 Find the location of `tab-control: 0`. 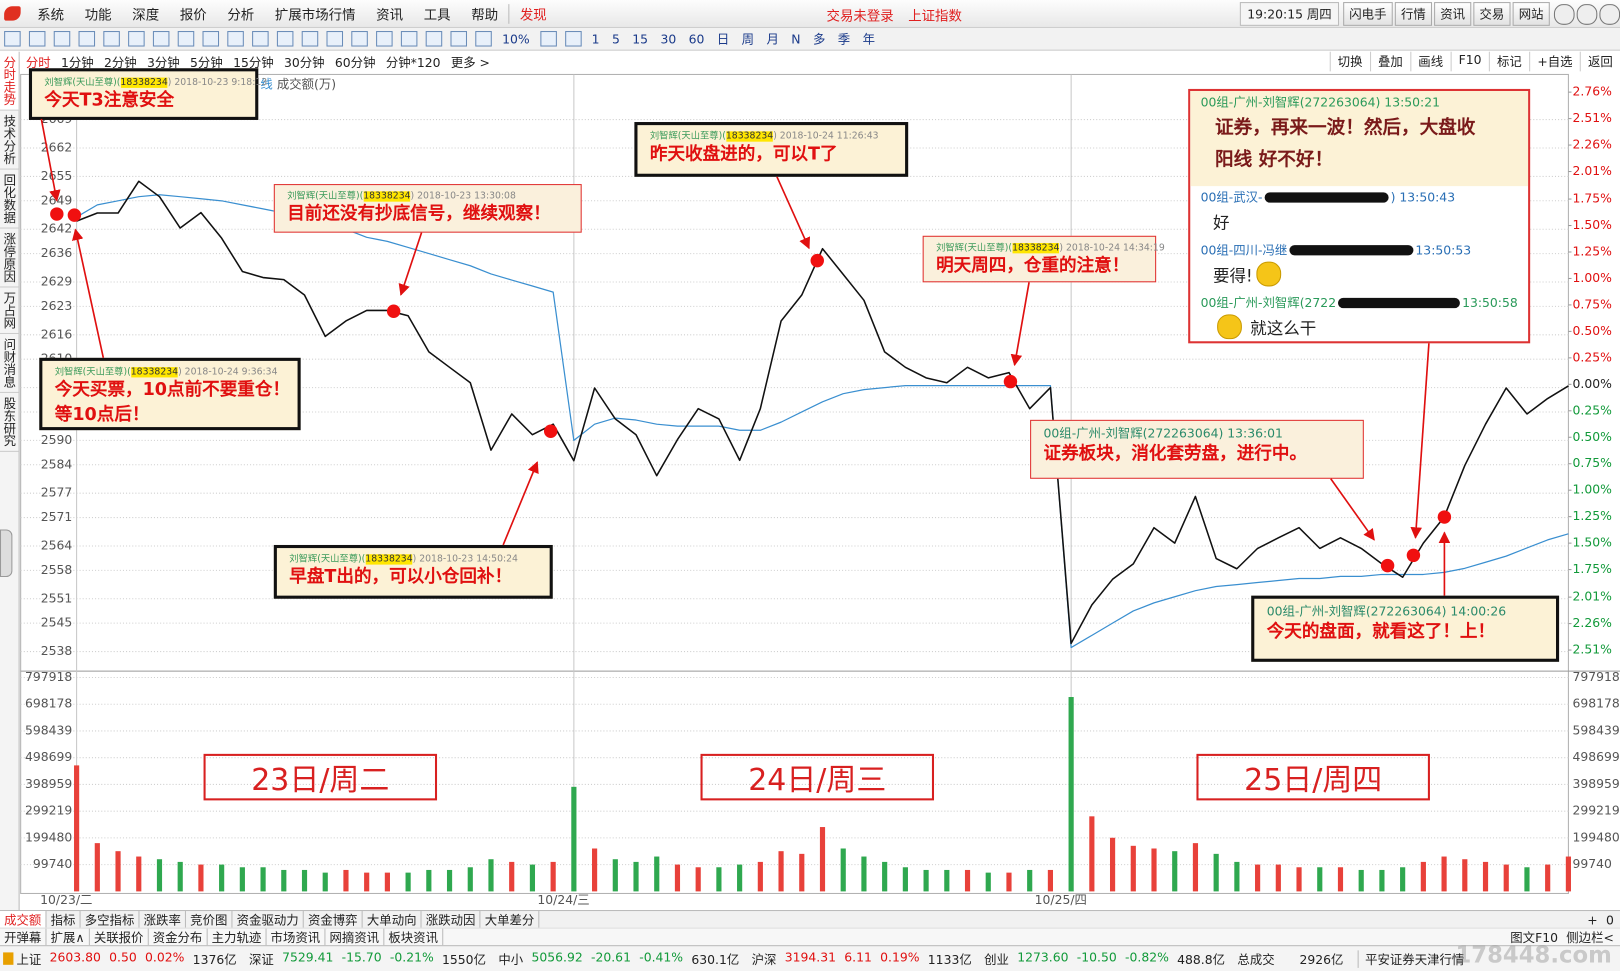

tab-control: 0 is located at coordinates (1609, 920).